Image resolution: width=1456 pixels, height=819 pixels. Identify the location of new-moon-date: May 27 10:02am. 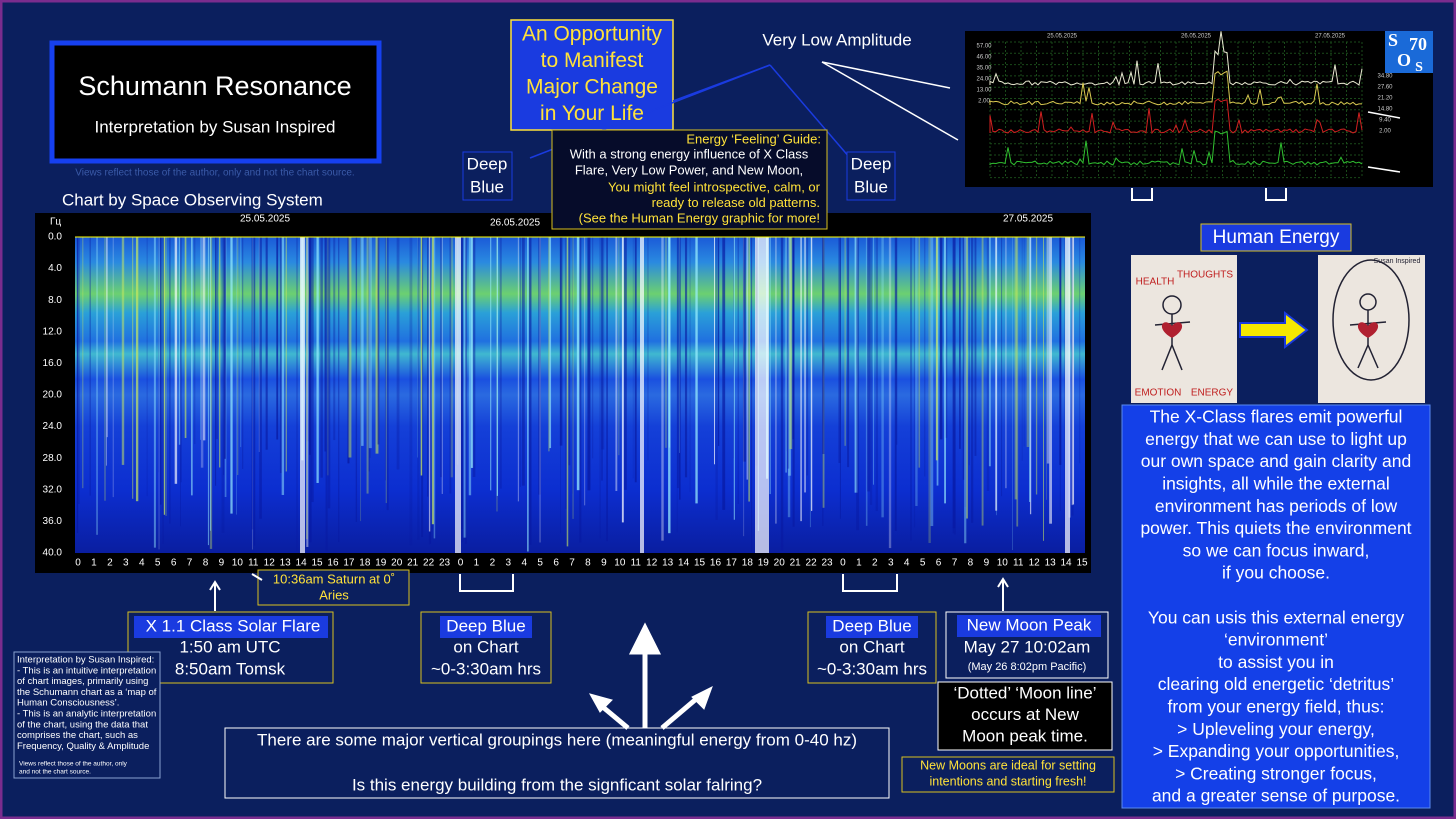
(1027, 646).